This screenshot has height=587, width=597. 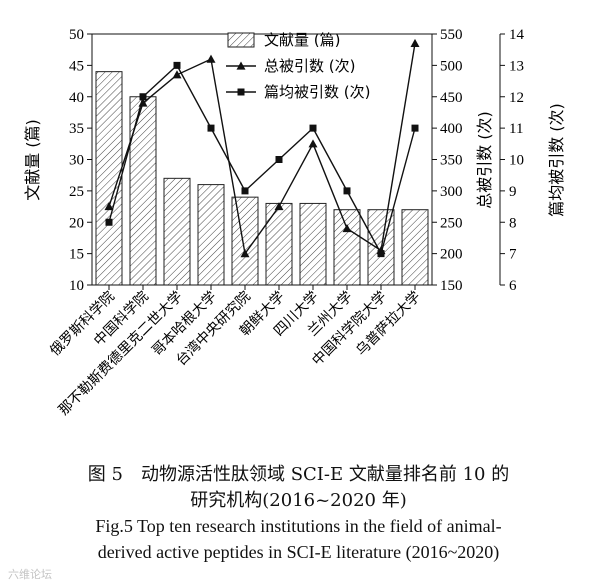 I want to click on left-tick-label-5: 35, so click(x=76, y=129).